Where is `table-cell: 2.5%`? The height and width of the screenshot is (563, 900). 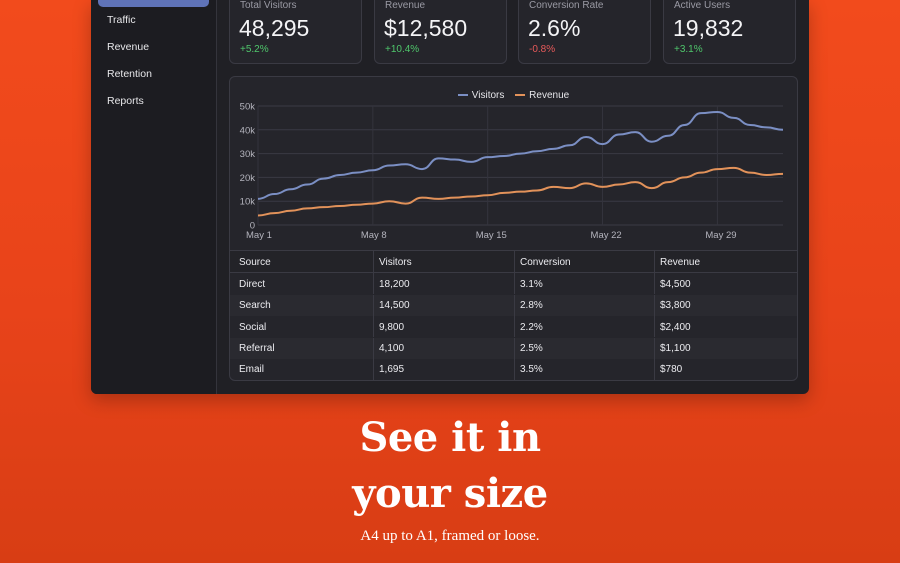
table-cell: 2.5% is located at coordinates (531, 349).